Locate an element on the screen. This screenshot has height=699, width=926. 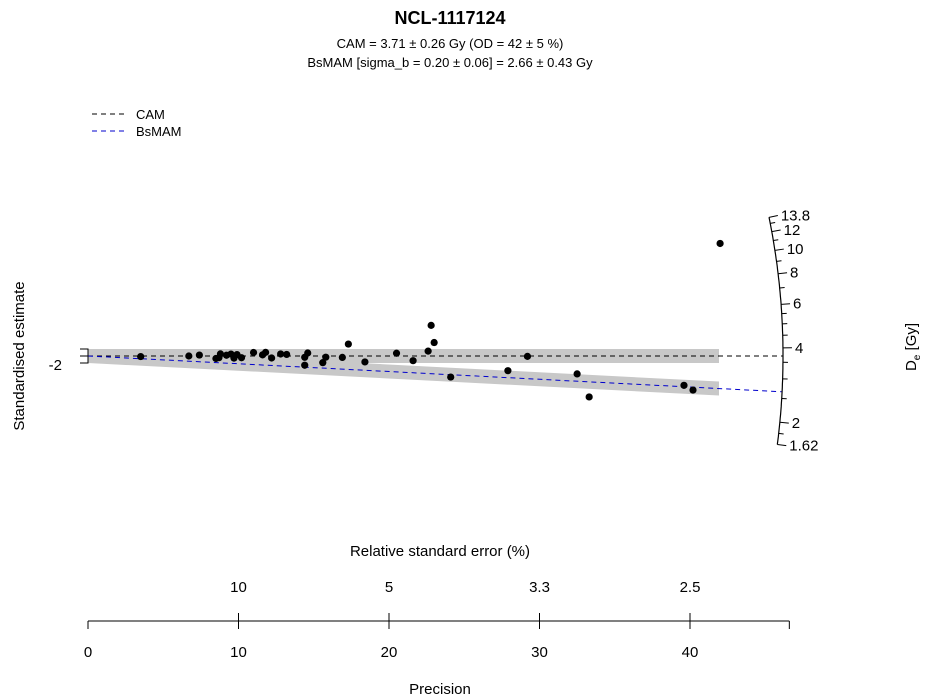
precision-tick-label: 40 is located at coordinates (690, 652).